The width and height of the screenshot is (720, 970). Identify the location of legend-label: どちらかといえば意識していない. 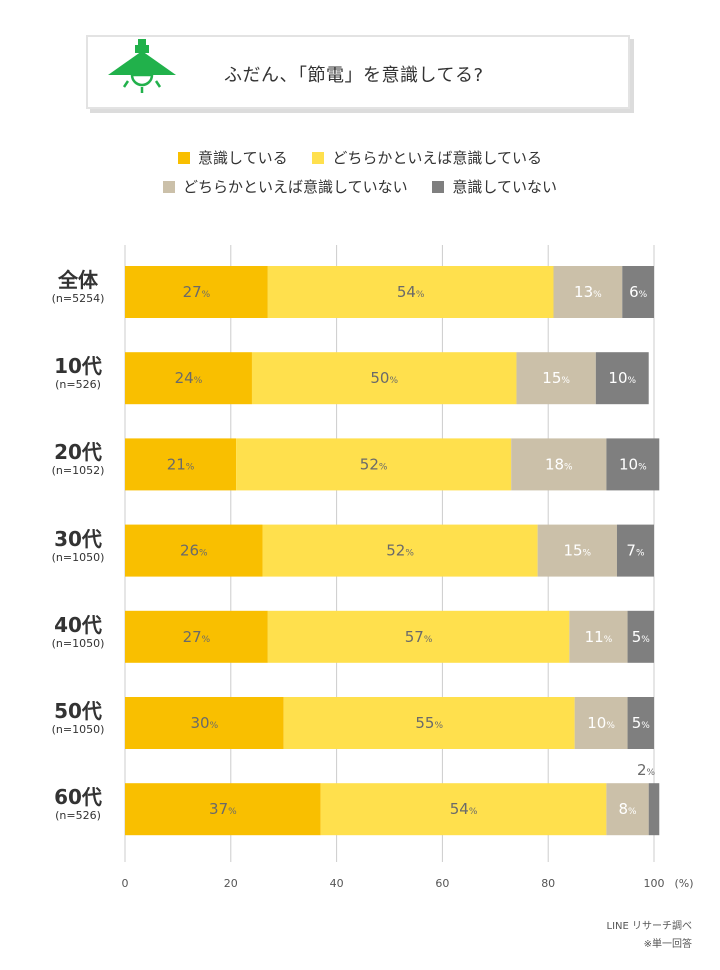
(295, 187).